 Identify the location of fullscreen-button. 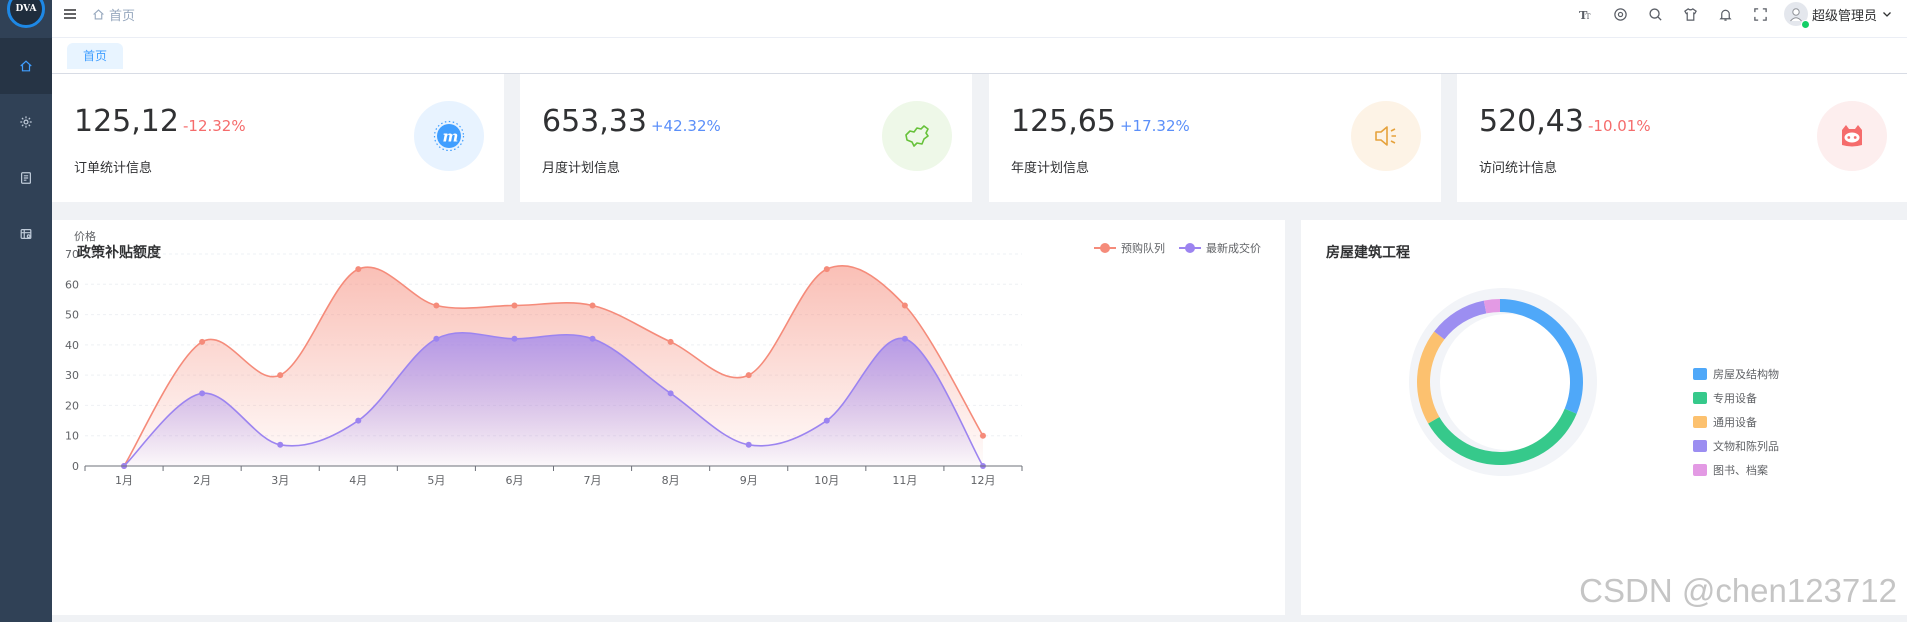
(1760, 14).